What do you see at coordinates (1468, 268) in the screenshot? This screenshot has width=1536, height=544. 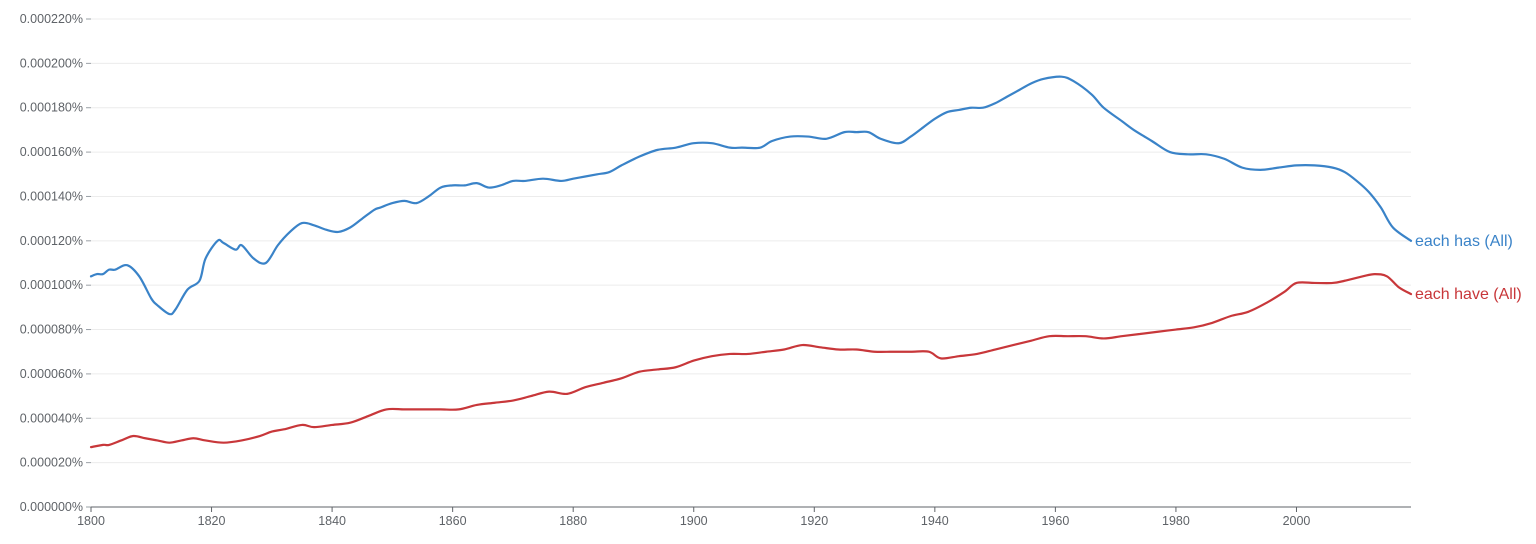 I see `legend-layer: each has (All) each have (All)` at bounding box center [1468, 268].